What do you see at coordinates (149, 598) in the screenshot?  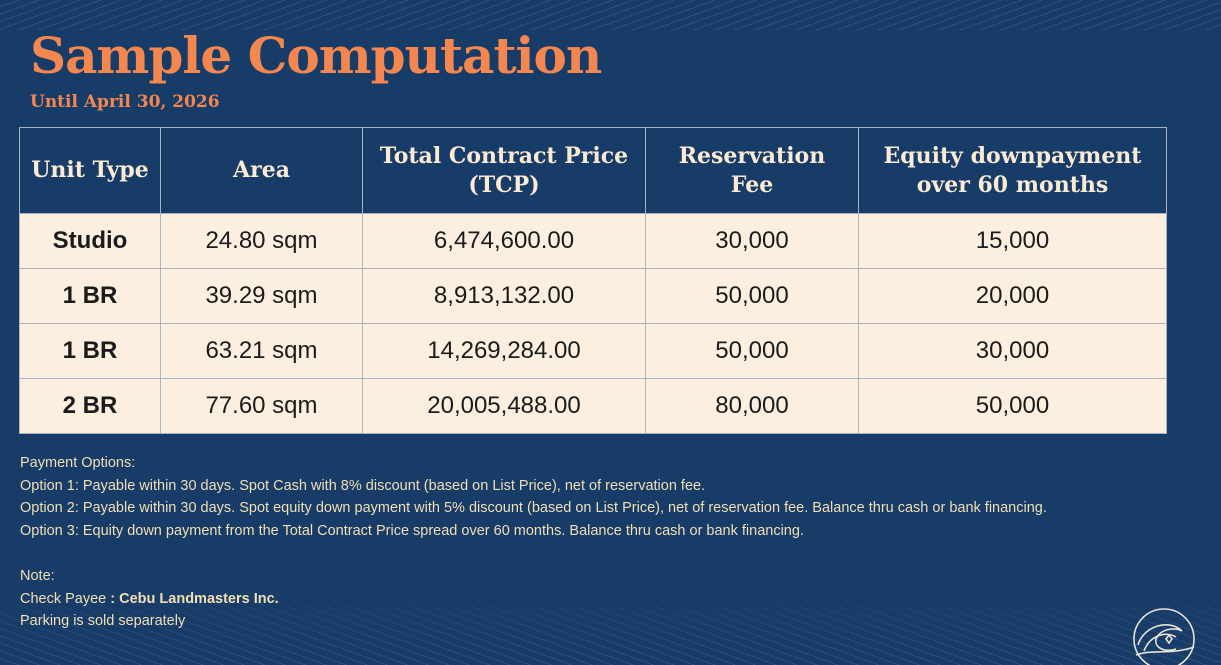 I see `check-payee: Check Payee : Cebu Landmasters Inc.` at bounding box center [149, 598].